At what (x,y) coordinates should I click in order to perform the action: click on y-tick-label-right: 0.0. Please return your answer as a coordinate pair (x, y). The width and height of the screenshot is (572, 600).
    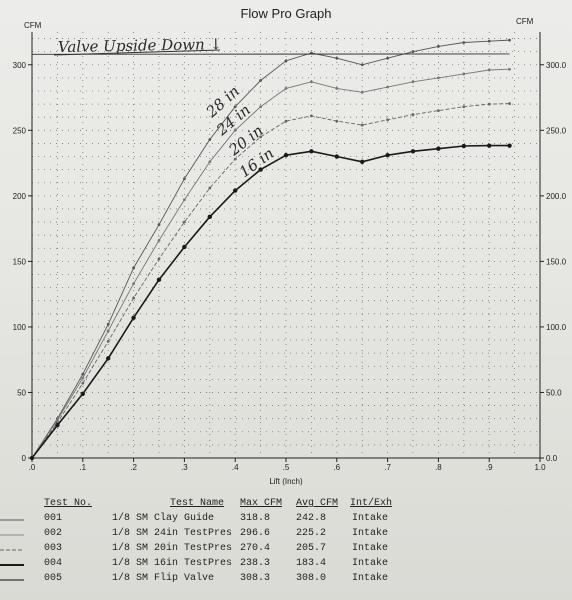
    Looking at the image, I should click on (552, 458).